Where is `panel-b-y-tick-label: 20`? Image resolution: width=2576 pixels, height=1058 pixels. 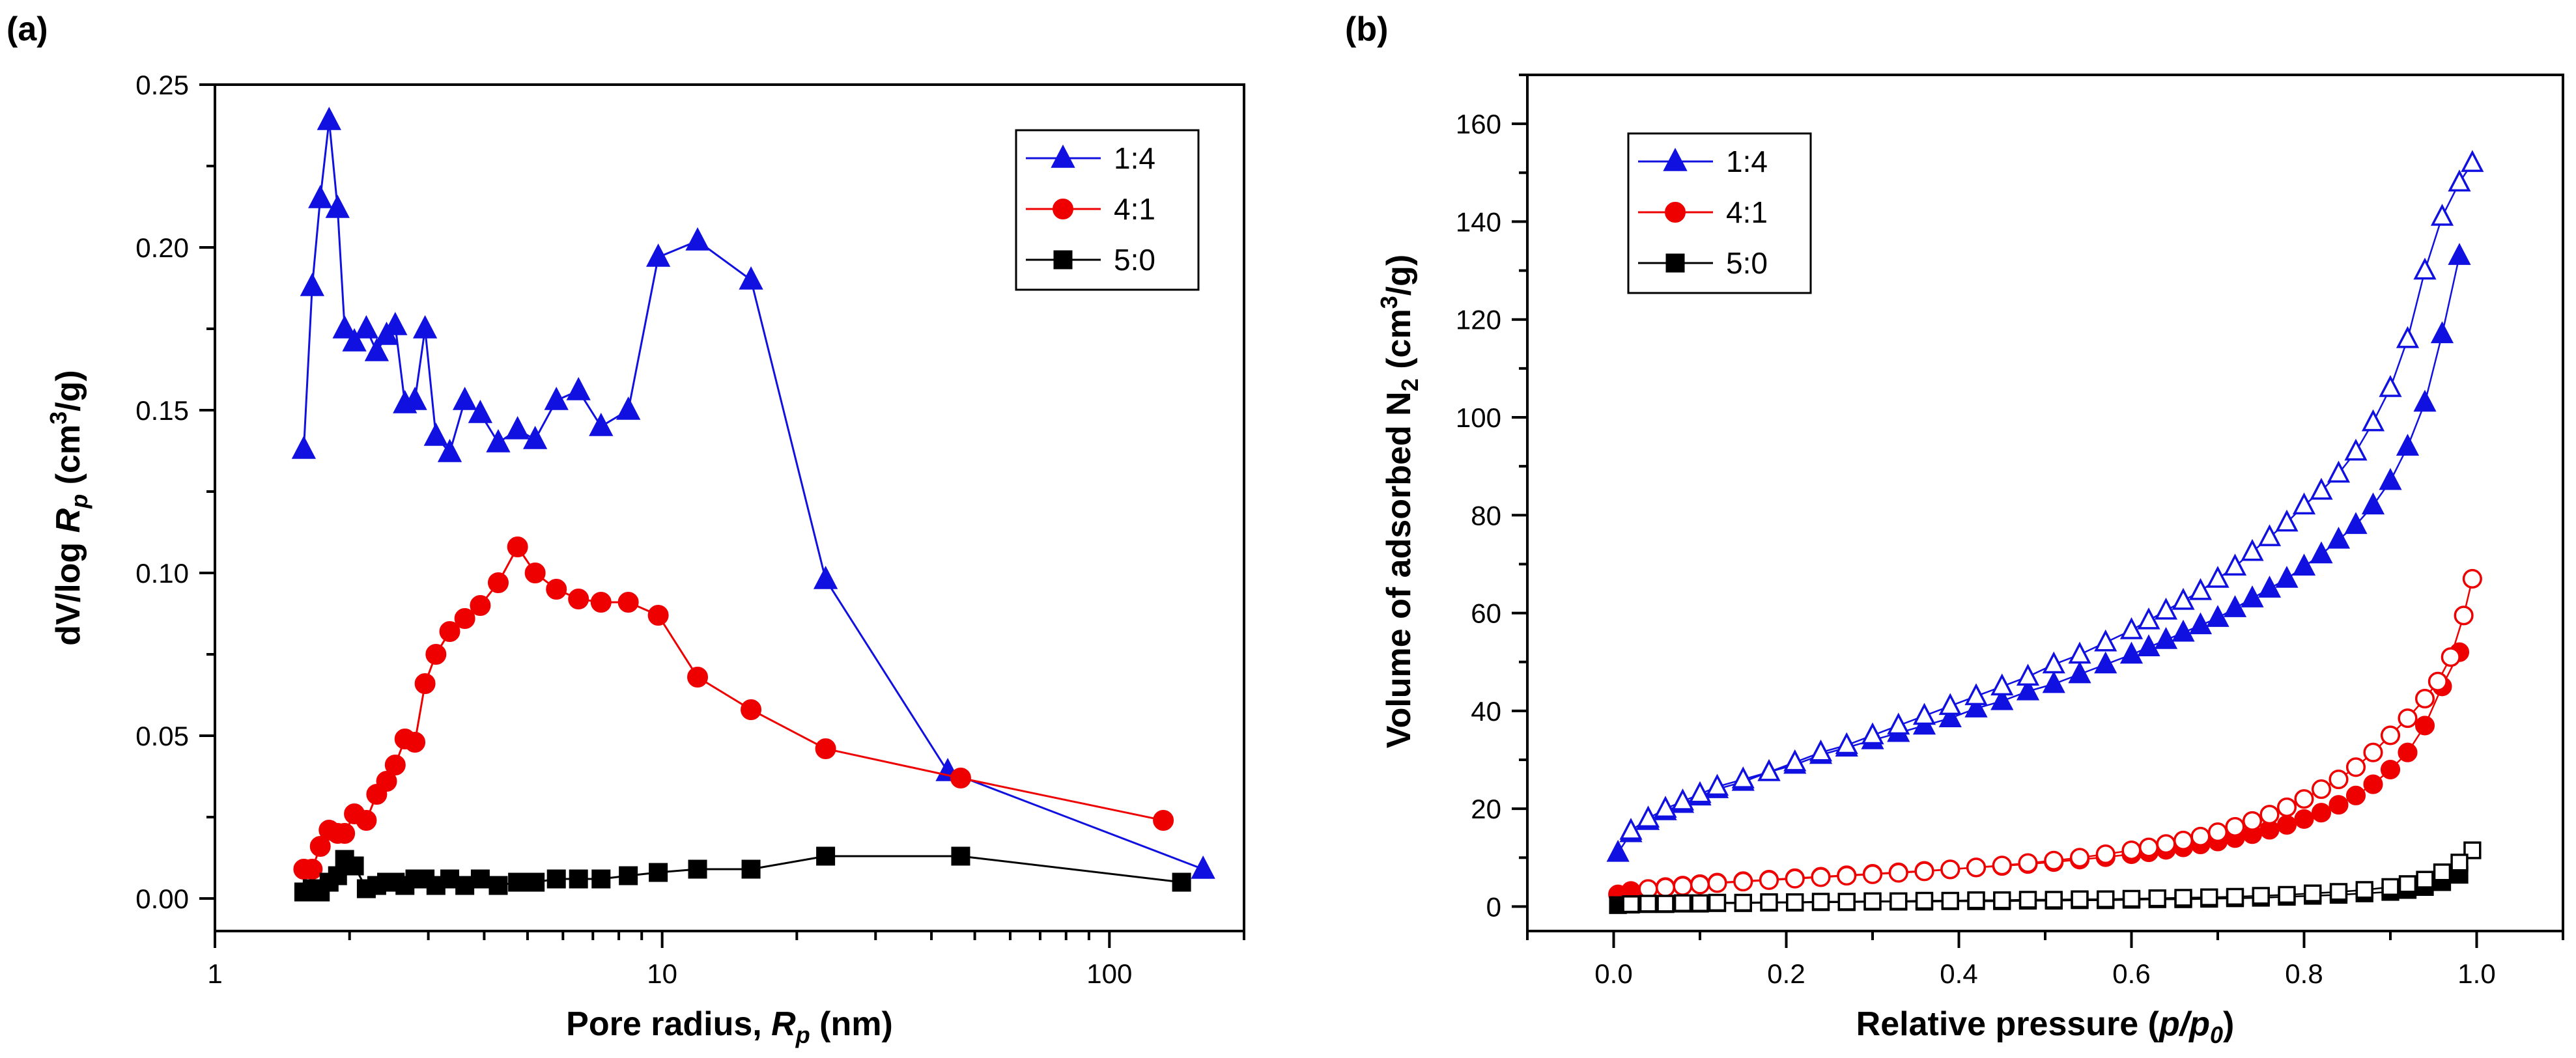 panel-b-y-tick-label: 20 is located at coordinates (1486, 809).